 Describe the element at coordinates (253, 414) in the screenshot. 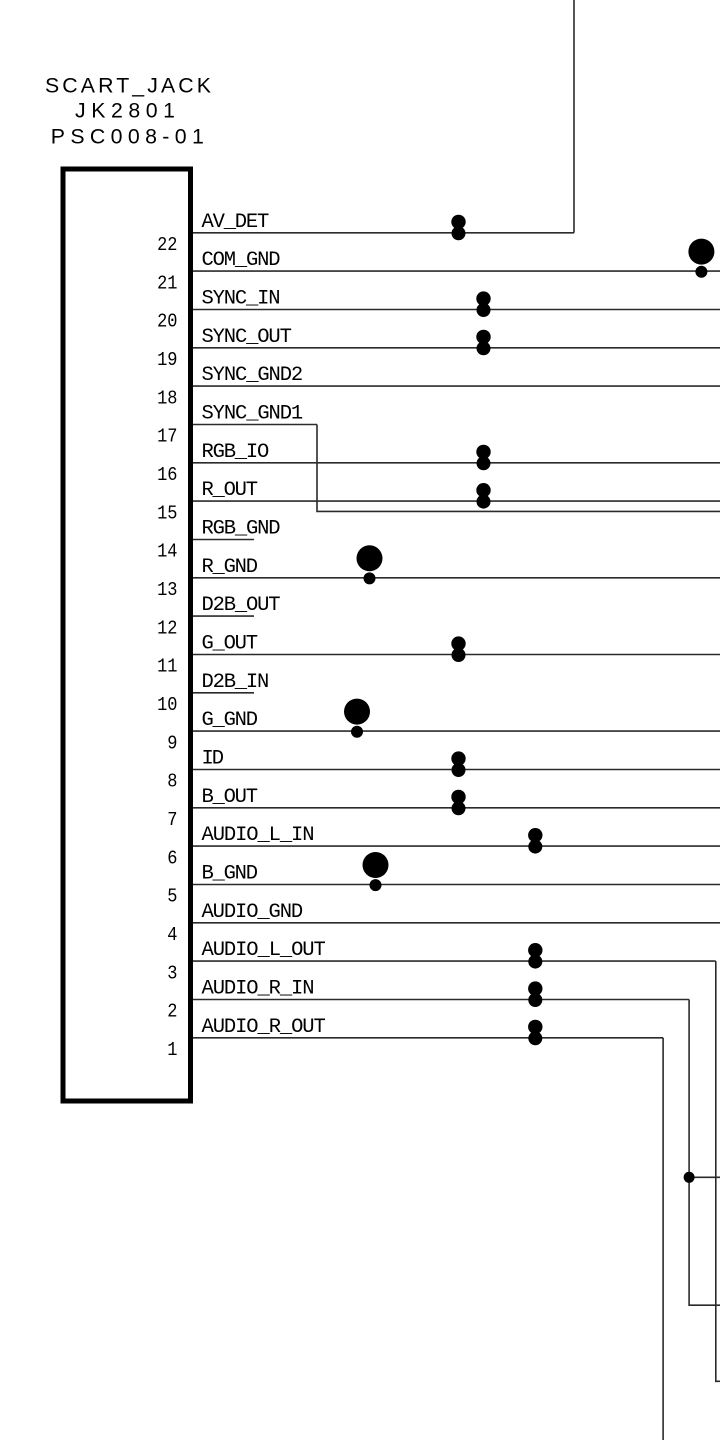

I see `svg-text: SYNC_GND1` at that location.